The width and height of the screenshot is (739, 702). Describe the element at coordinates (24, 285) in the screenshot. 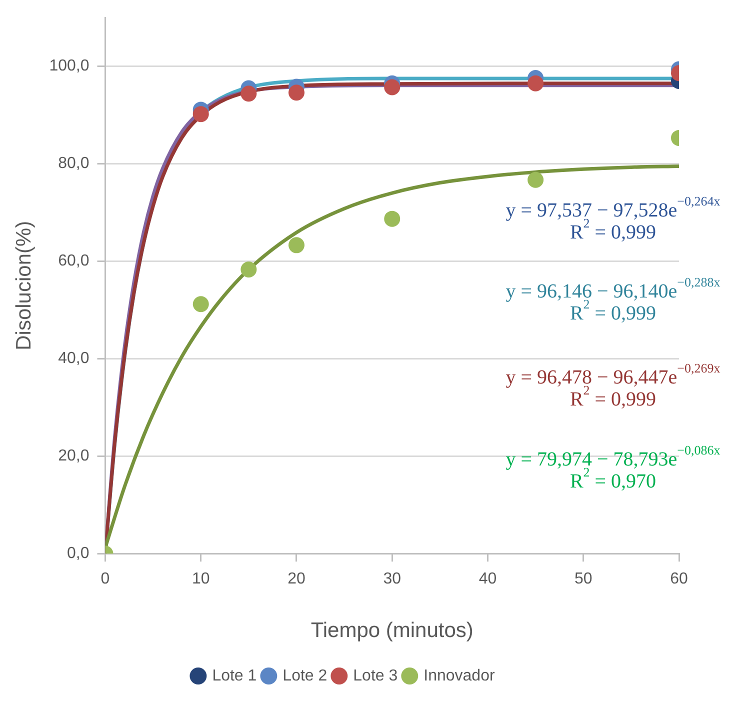

I see `y-axis-title: Disolucion(%)` at that location.